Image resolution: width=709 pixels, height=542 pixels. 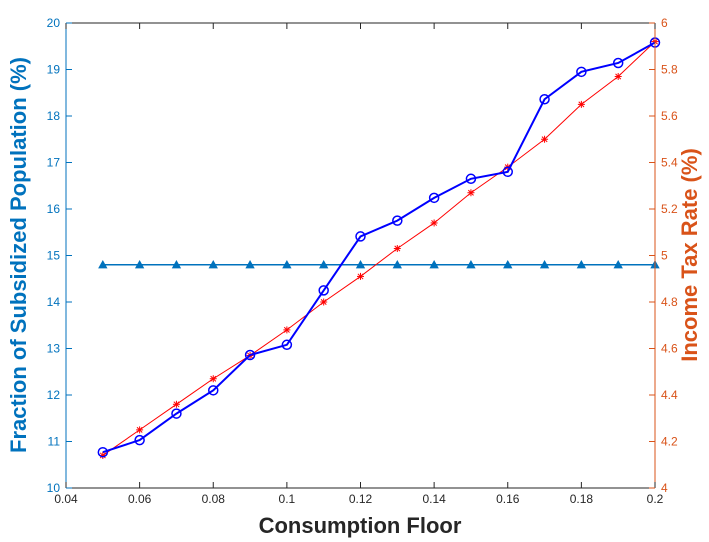 What do you see at coordinates (18, 255) in the screenshot?
I see `y-left-axis-title: Fraction of Subsidized Population (%)` at bounding box center [18, 255].